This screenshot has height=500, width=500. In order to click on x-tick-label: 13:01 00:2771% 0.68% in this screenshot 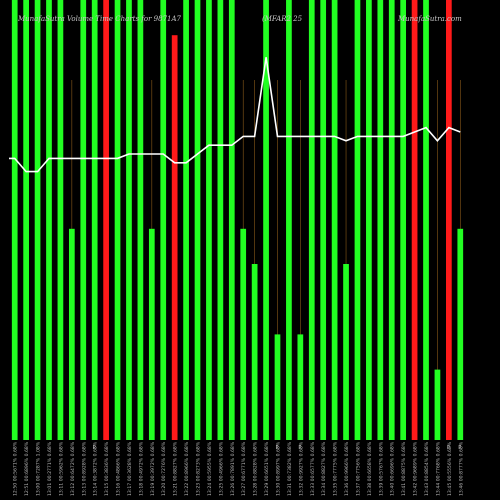, I will do `click(50, 468)`.